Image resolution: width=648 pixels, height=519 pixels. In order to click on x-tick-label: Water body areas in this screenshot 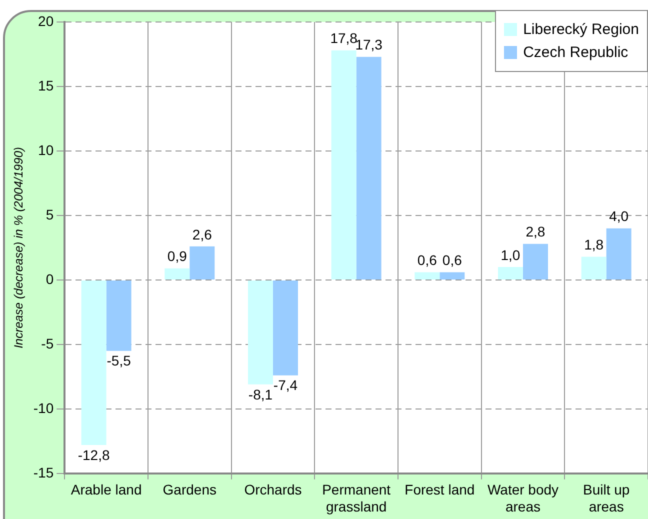, I will do `click(523, 498)`.